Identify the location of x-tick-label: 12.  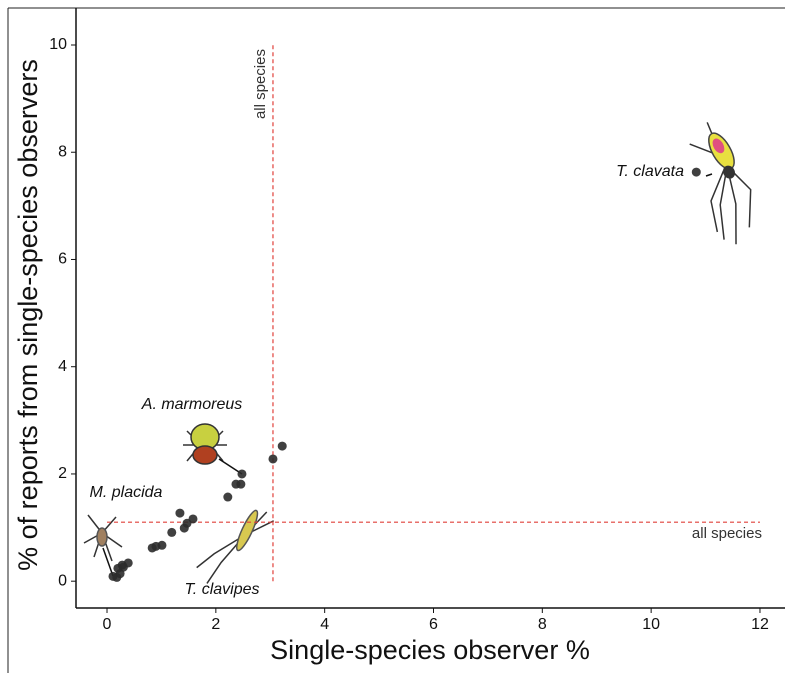
(760, 624).